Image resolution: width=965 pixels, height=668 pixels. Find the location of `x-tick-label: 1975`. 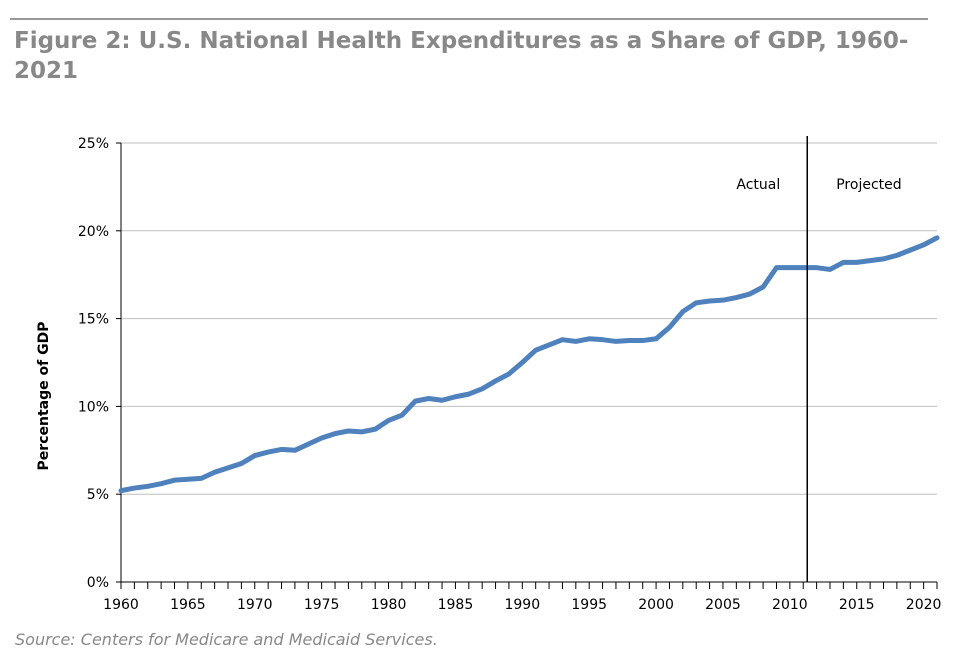

x-tick-label: 1975 is located at coordinates (322, 605).